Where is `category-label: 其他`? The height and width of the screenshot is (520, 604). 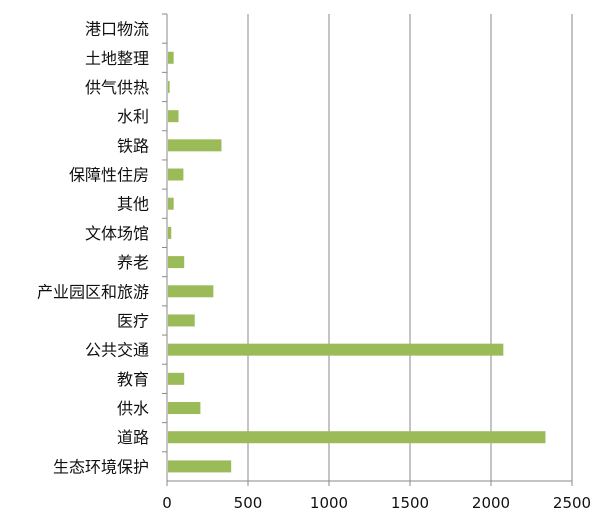 category-label: 其他 is located at coordinates (133, 204).